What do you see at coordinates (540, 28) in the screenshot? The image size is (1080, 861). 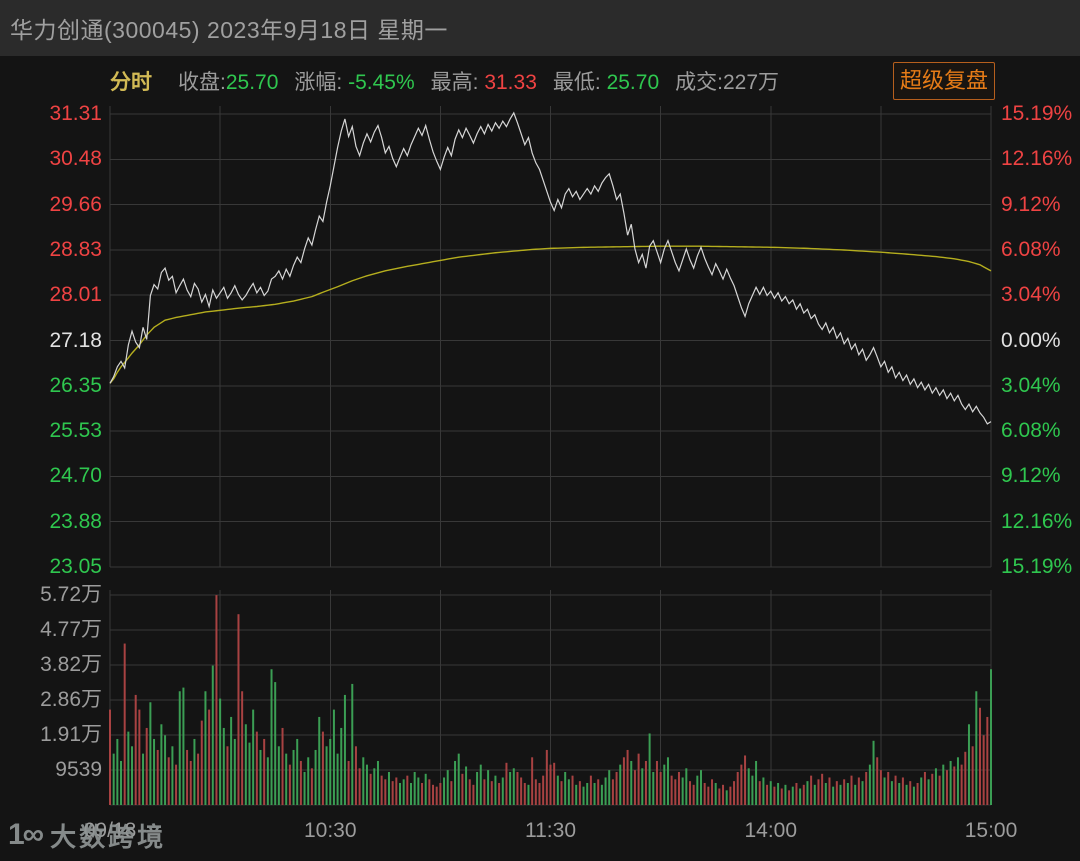 I see `title-bar: 华力创通(300045) 2023年9月18日 星期一` at bounding box center [540, 28].